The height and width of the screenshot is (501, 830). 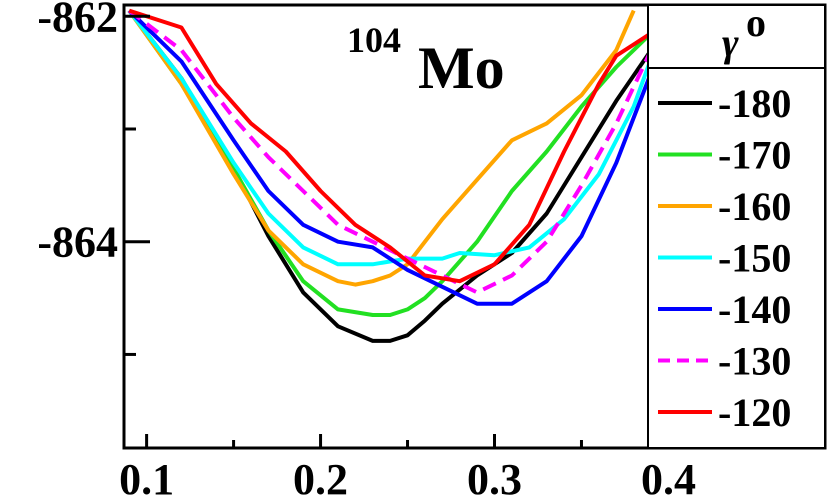 What do you see at coordinates (756, 22) in the screenshot?
I see `legend-title-superscript: o` at bounding box center [756, 22].